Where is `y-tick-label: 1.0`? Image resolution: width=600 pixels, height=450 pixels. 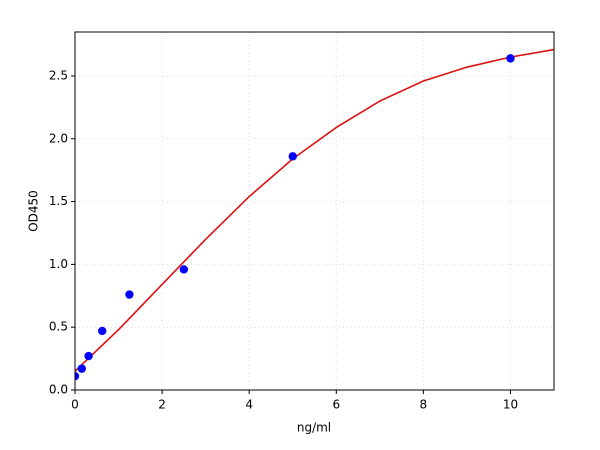 y-tick-label: 1.0 is located at coordinates (58, 264).